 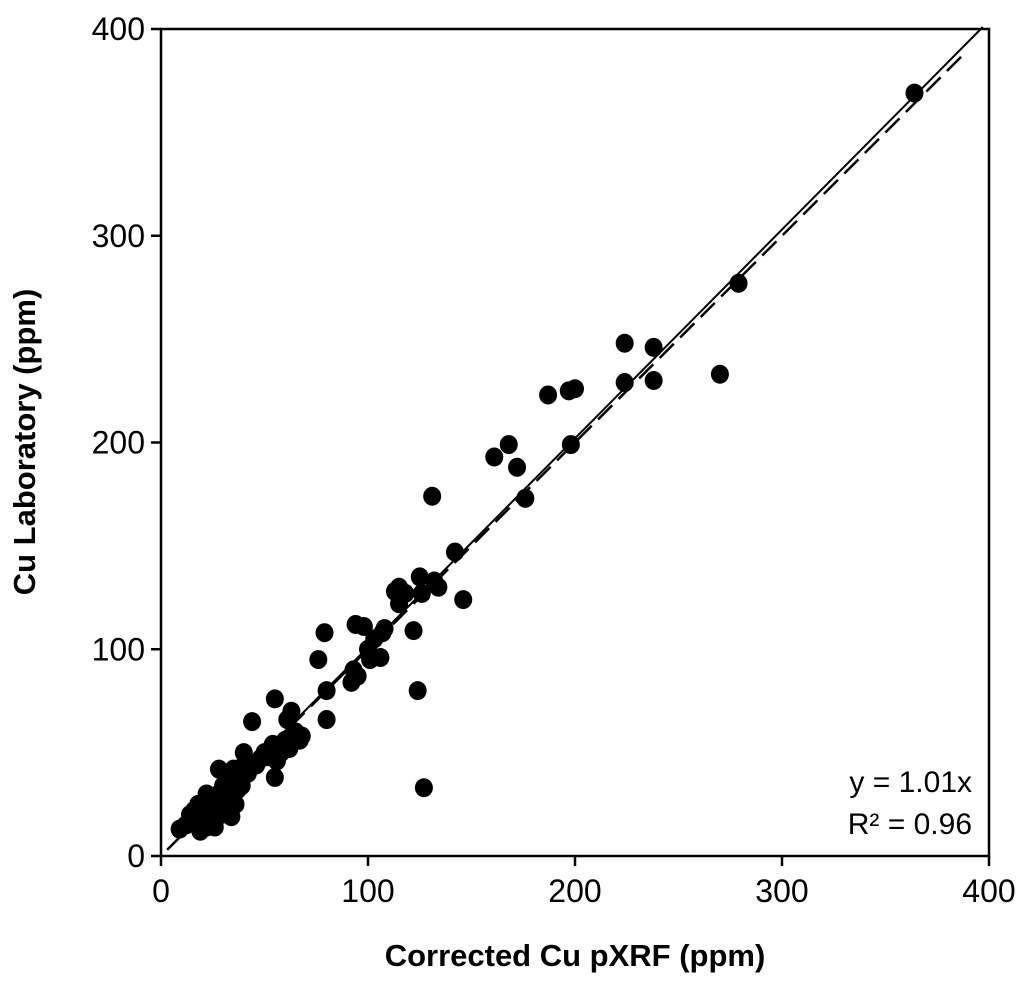 I want to click on y-tick-label: 100, so click(x=118, y=649).